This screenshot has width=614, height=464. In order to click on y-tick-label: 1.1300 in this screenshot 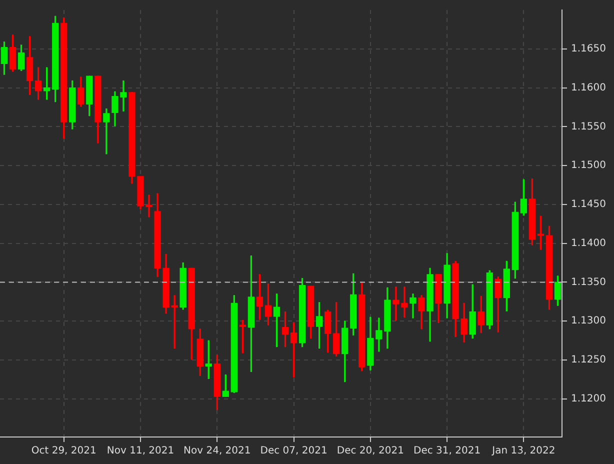, I will do `click(588, 321)`.